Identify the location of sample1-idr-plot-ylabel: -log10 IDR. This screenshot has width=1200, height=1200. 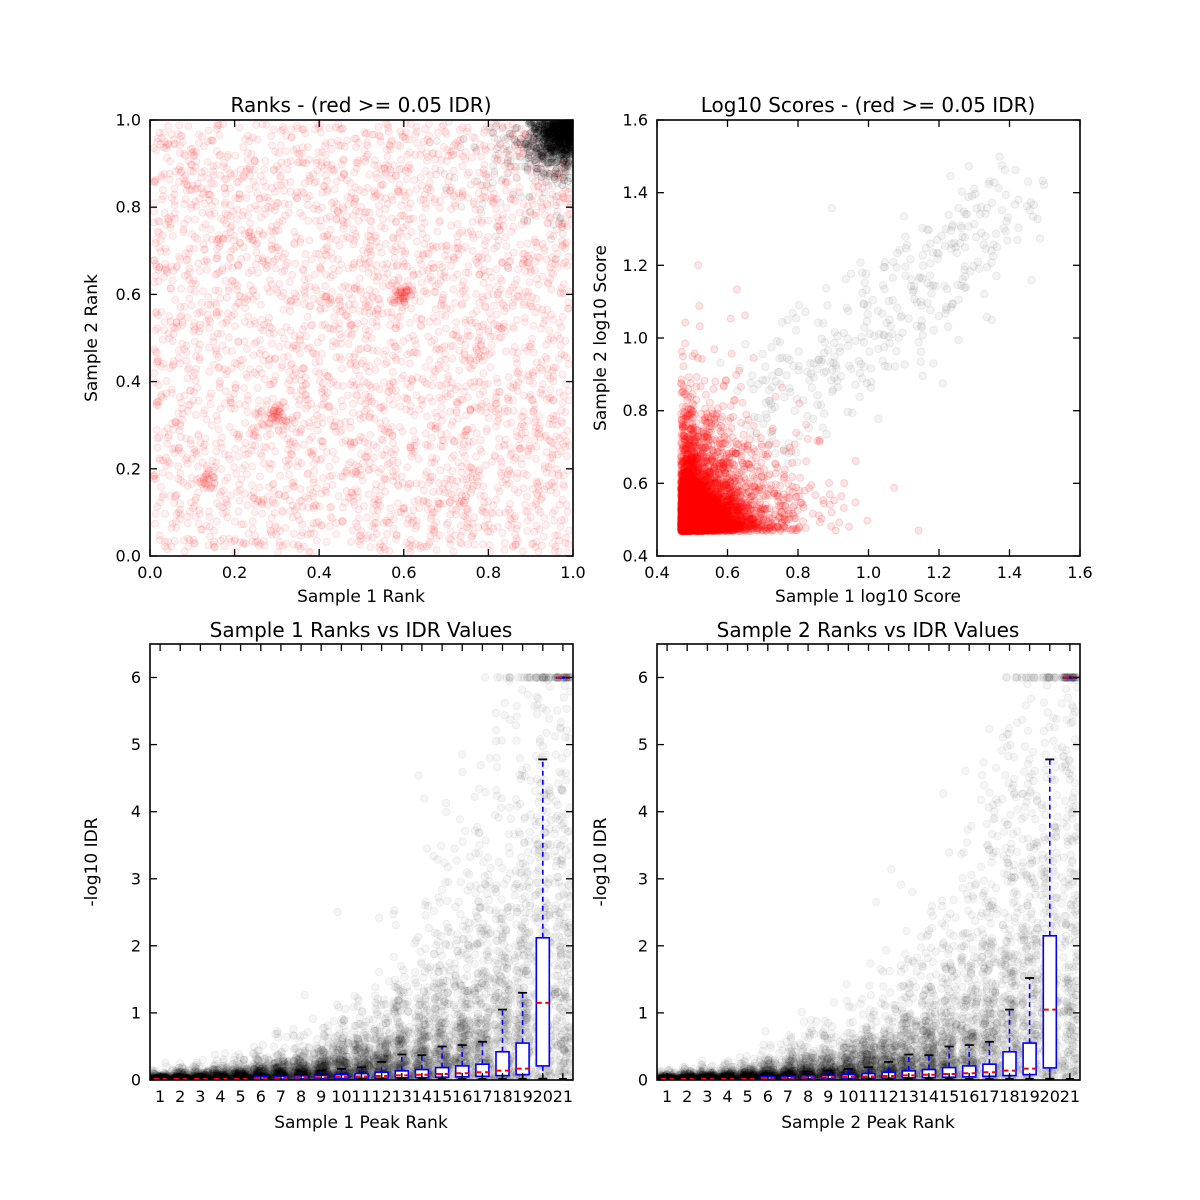
(92, 861).